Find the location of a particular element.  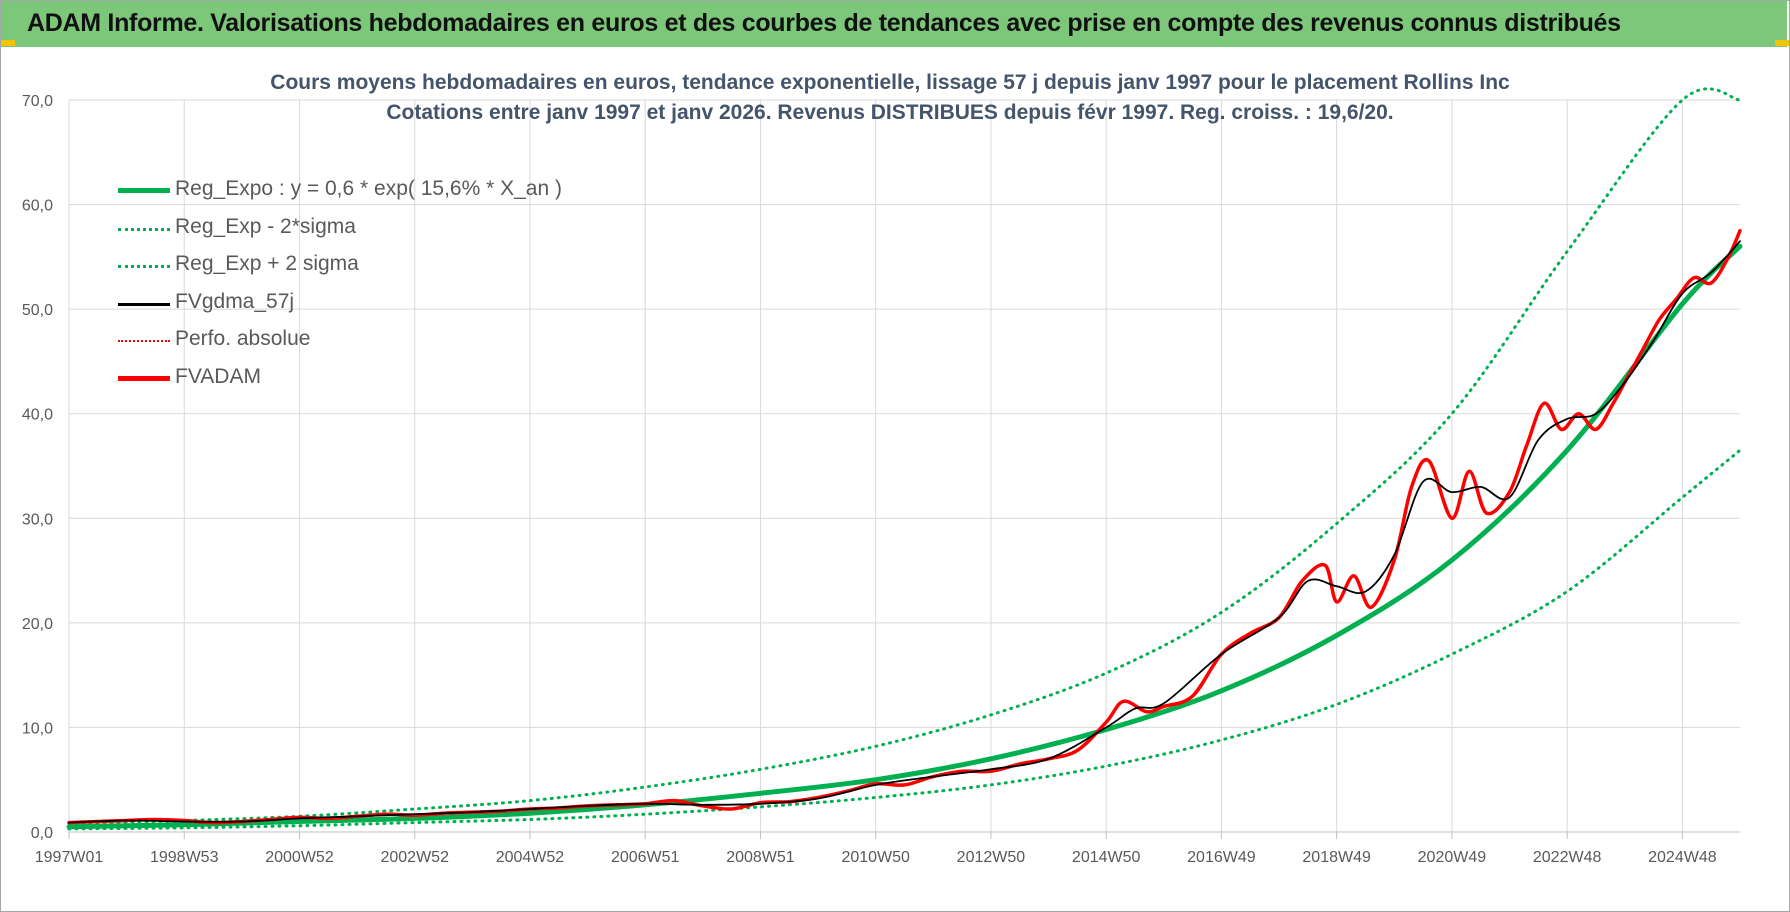

x-tick-label: 2020W49 is located at coordinates (1452, 857).